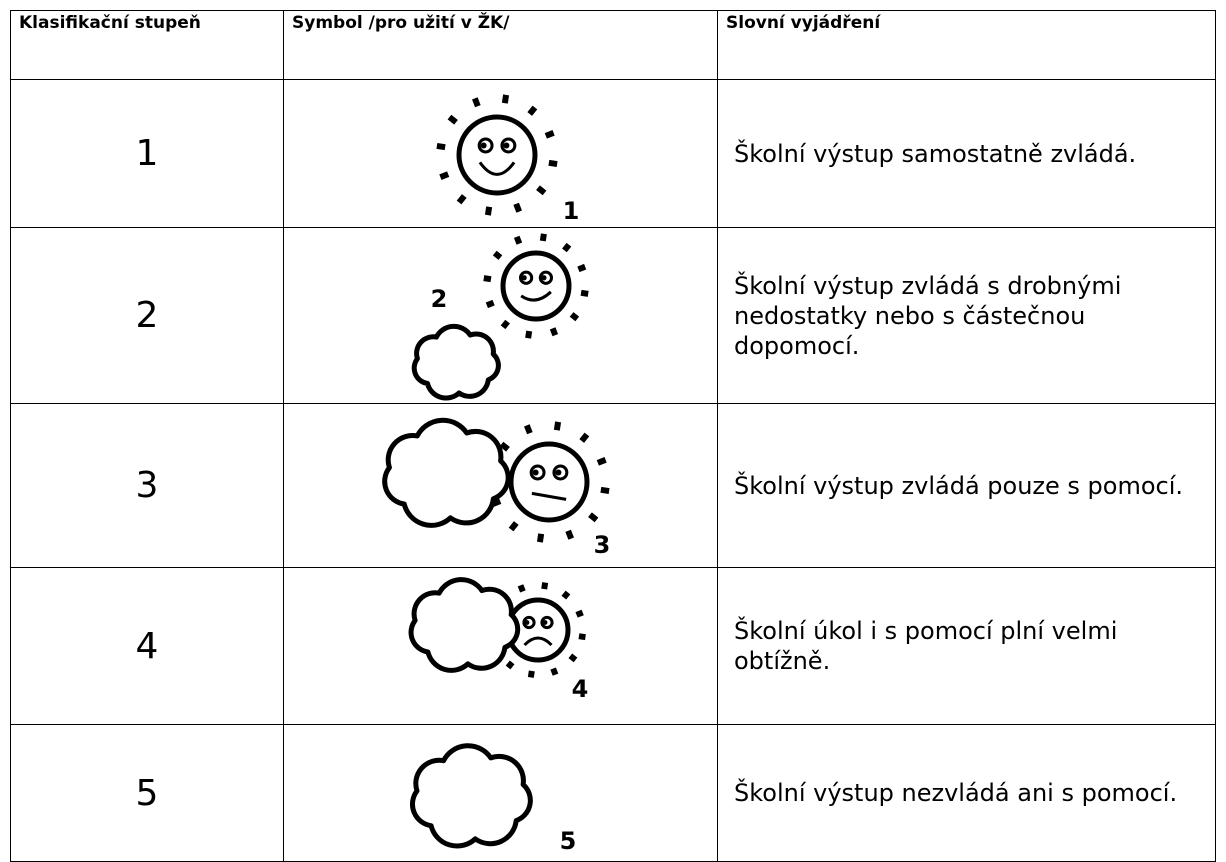  I want to click on header-cell: Klasifikační stupeň, so click(147, 45).